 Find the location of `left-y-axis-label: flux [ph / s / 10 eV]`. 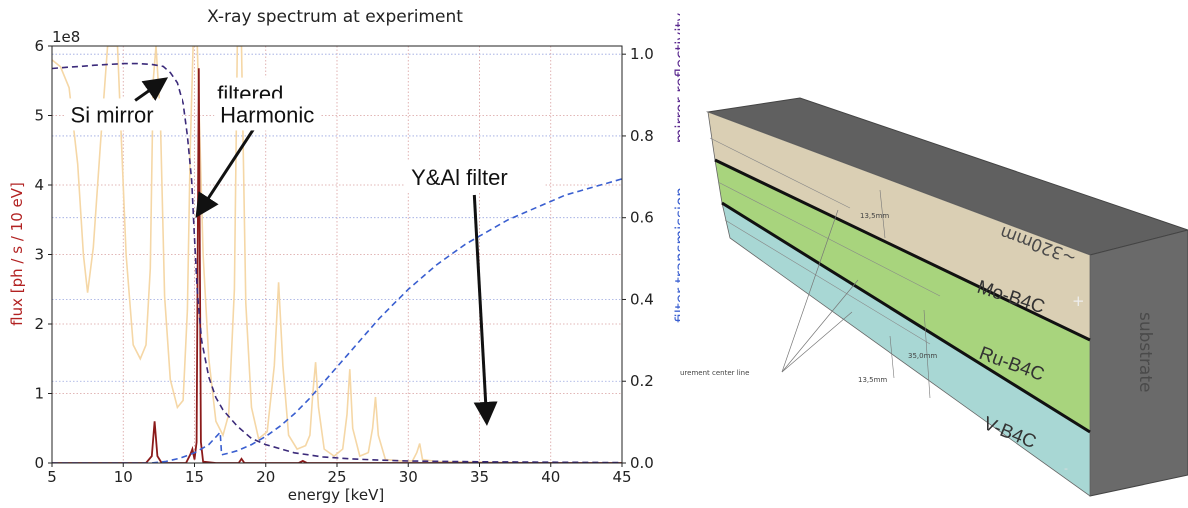

left-y-axis-label: flux [ph / s / 10 eV] is located at coordinates (17, 254).